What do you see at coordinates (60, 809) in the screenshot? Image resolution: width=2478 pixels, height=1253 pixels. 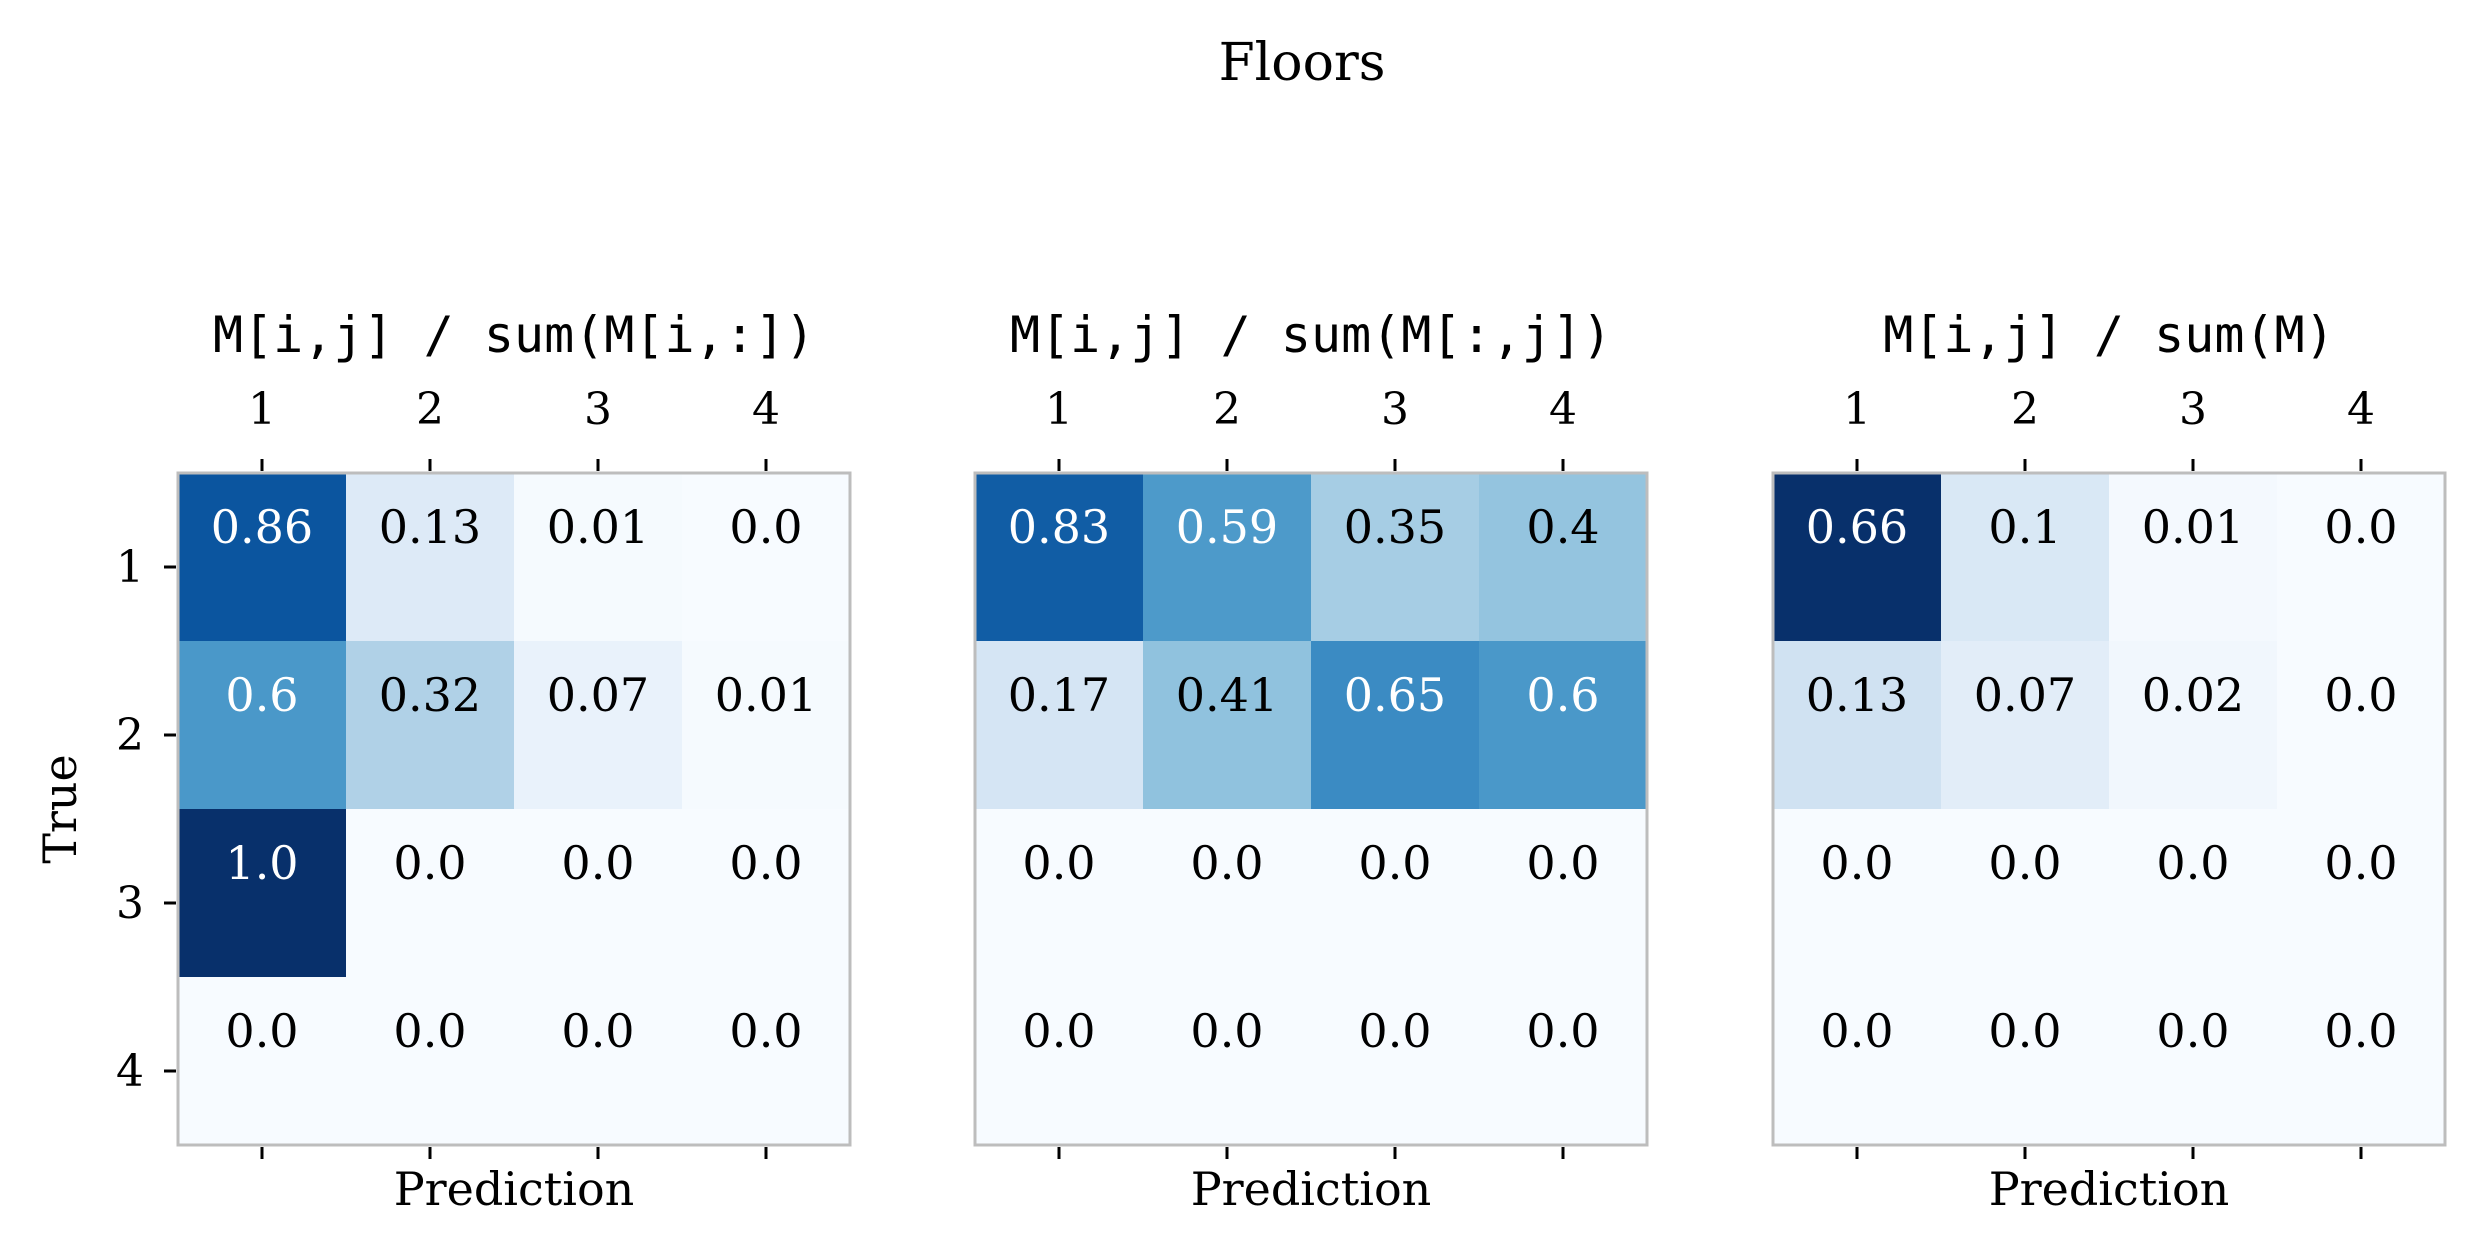 I see `y-axis-label: True` at bounding box center [60, 809].